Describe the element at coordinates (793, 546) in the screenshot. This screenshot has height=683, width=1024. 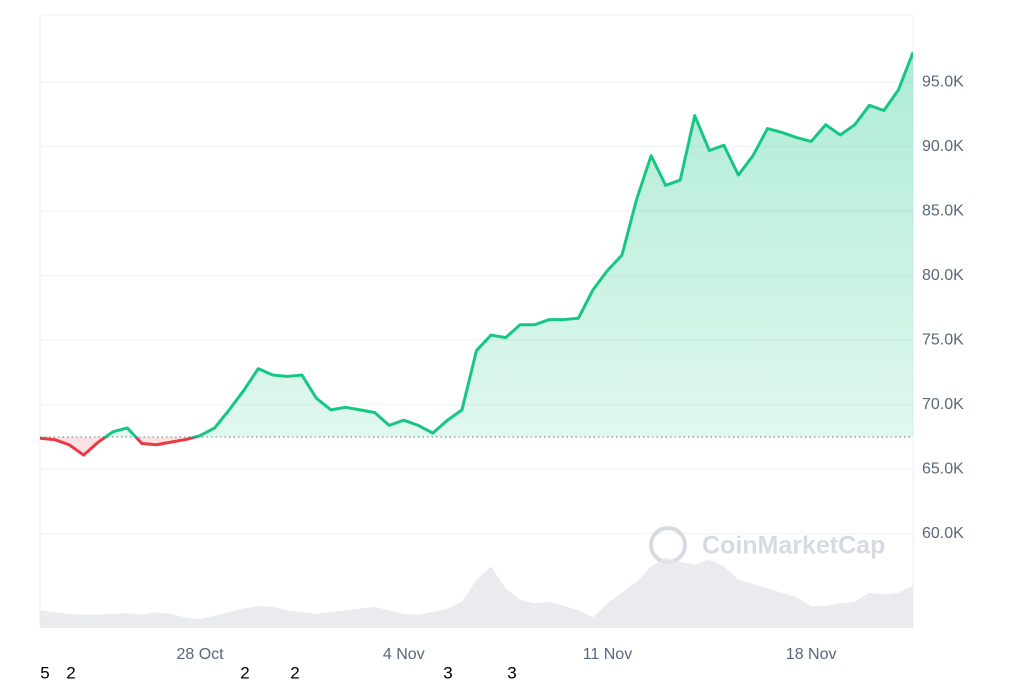
I see `watermark-text: CoinMarketCap` at that location.